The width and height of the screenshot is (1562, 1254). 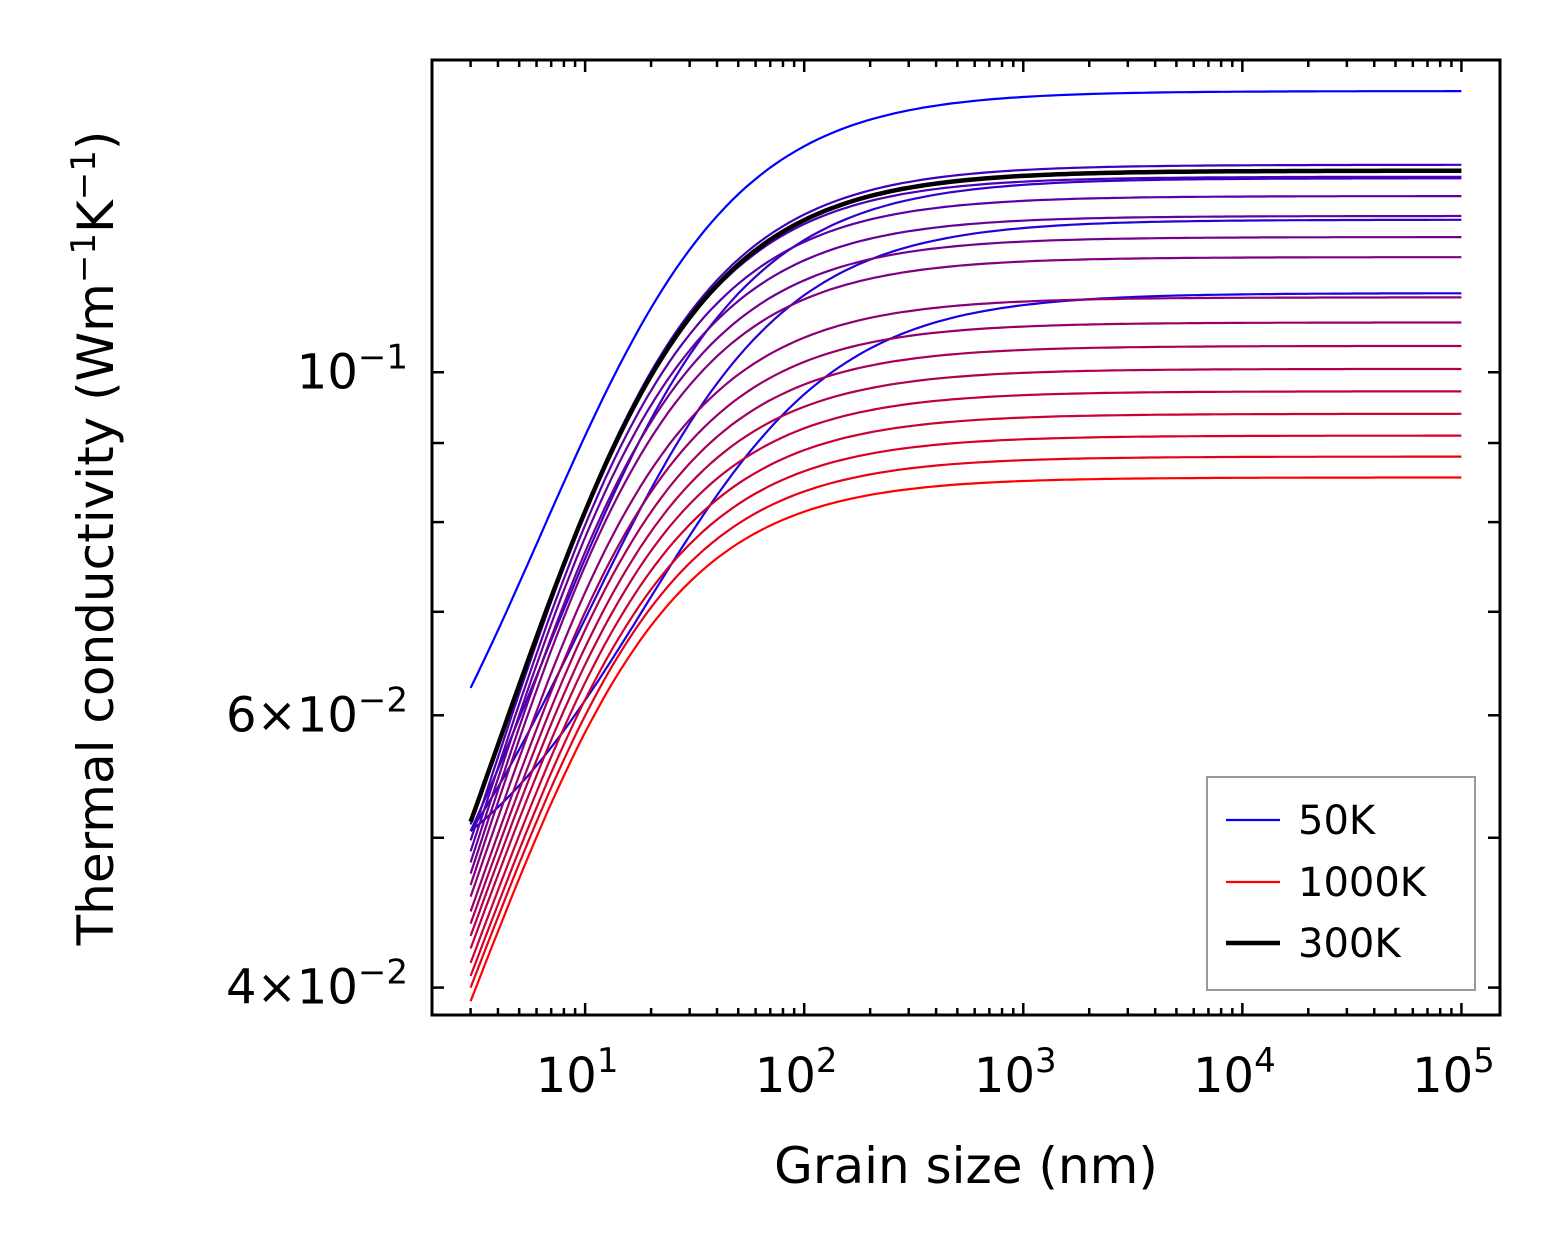 I want to click on y-axis-label-k: K, so click(x=96, y=216).